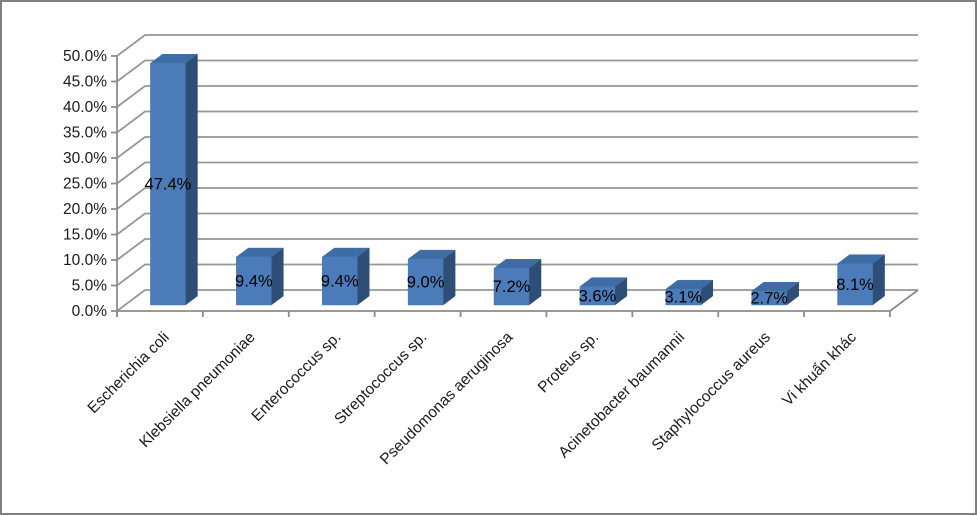  I want to click on bar-group: 7.2%, so click(517, 282).